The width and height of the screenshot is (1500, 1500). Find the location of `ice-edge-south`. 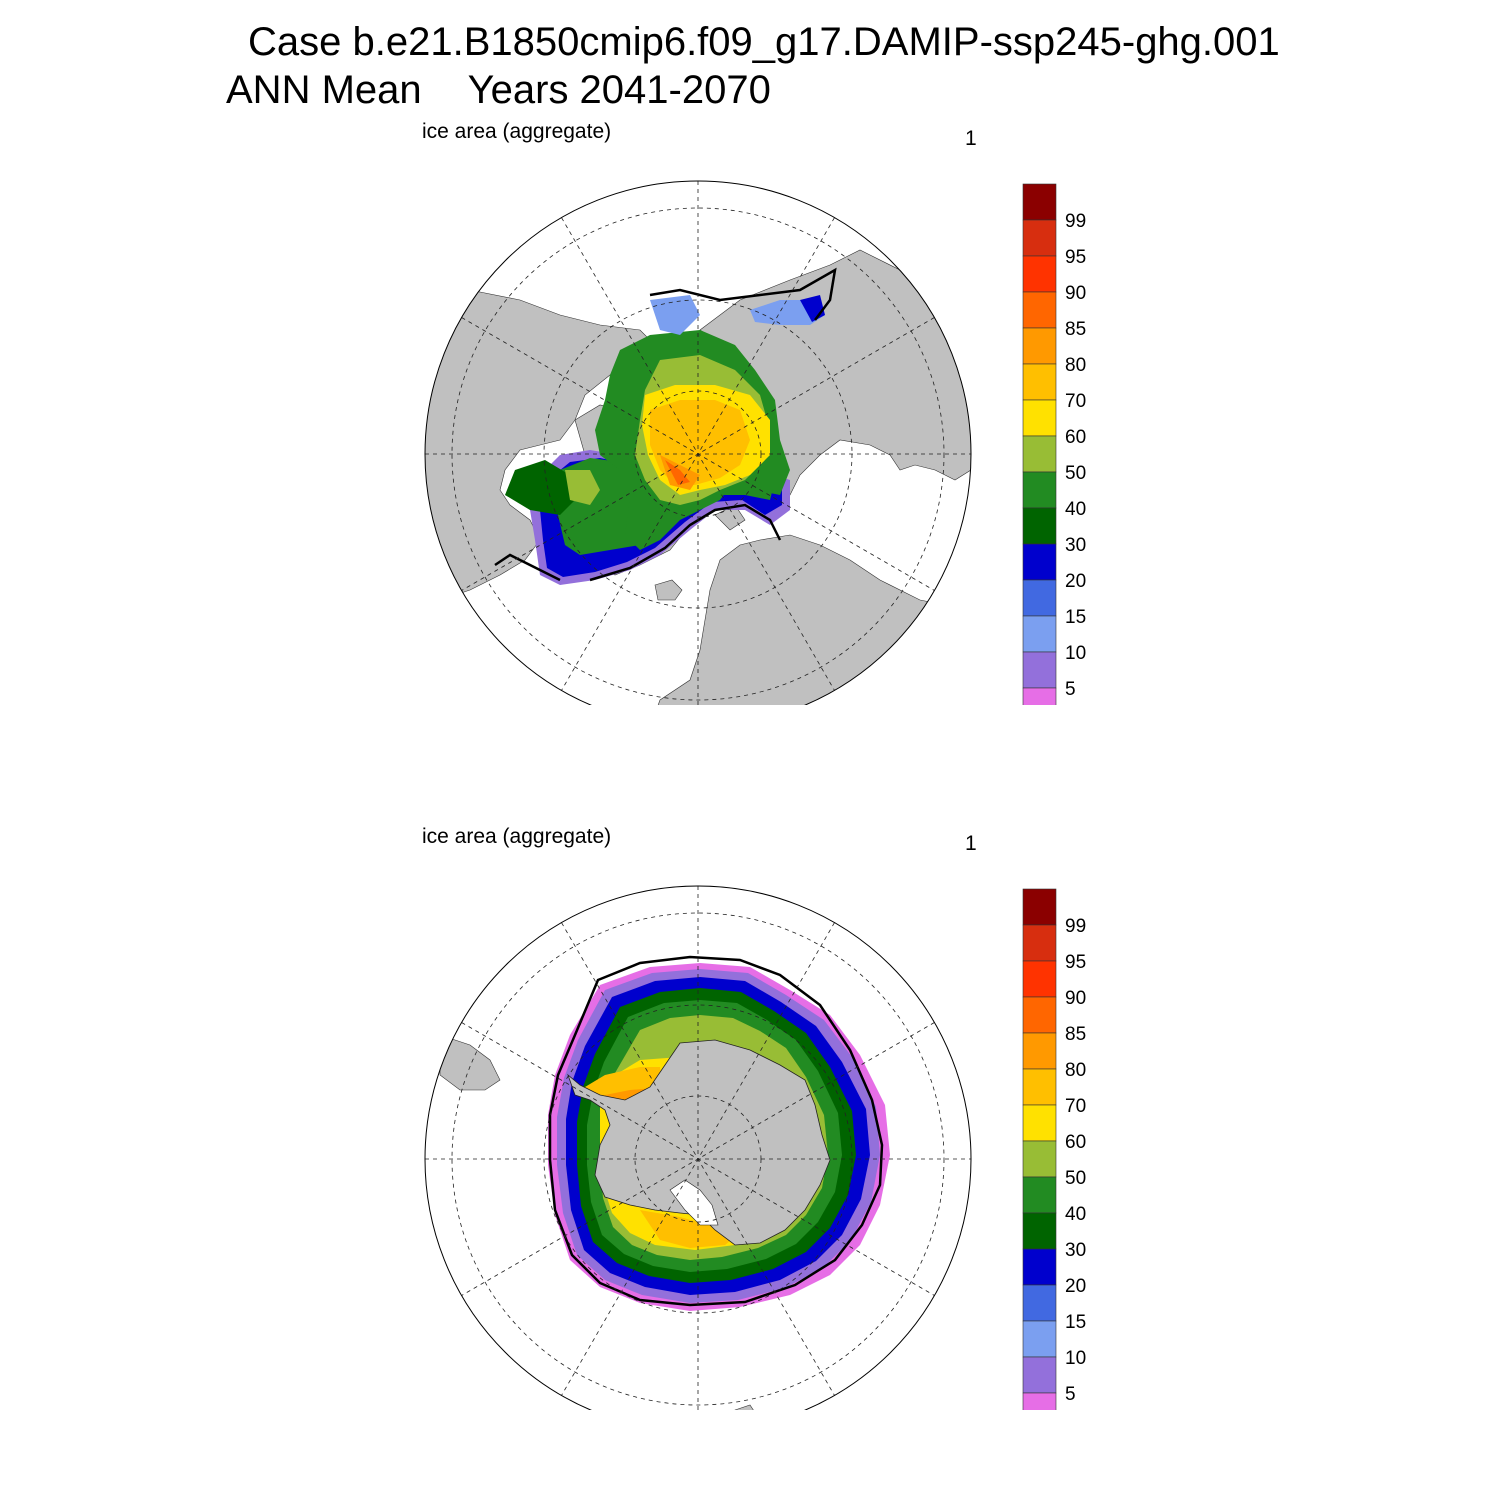

ice-edge-south is located at coordinates (716, 1131).